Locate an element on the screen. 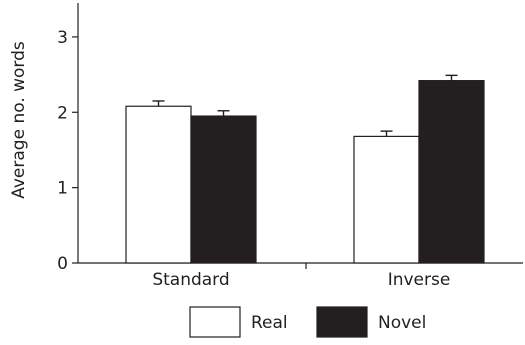 Image resolution: width=525 pixels, height=345 pixels. x-category-label: Standard is located at coordinates (190, 280).